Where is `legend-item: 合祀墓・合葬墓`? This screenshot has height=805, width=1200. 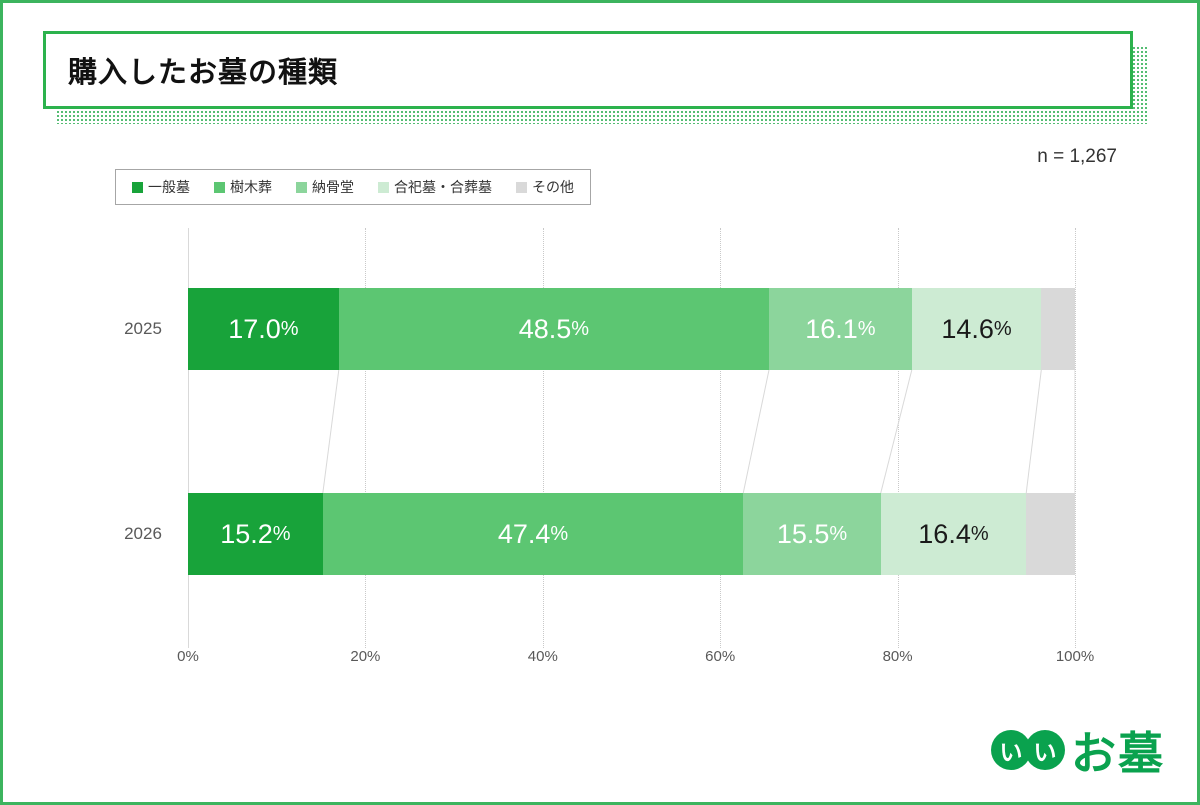
legend-item: 合祀墓・合葬墓 is located at coordinates (435, 187).